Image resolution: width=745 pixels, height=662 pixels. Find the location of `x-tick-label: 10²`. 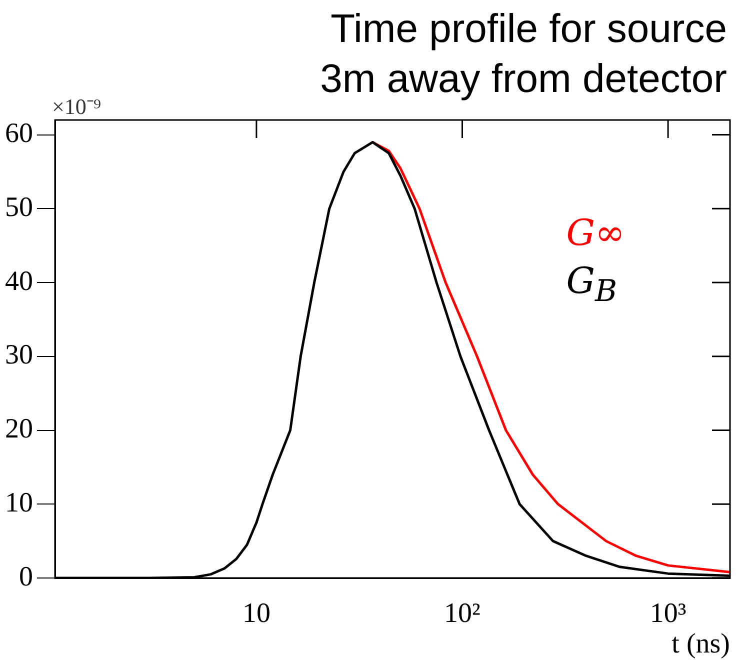

x-tick-label: 10² is located at coordinates (462, 614).